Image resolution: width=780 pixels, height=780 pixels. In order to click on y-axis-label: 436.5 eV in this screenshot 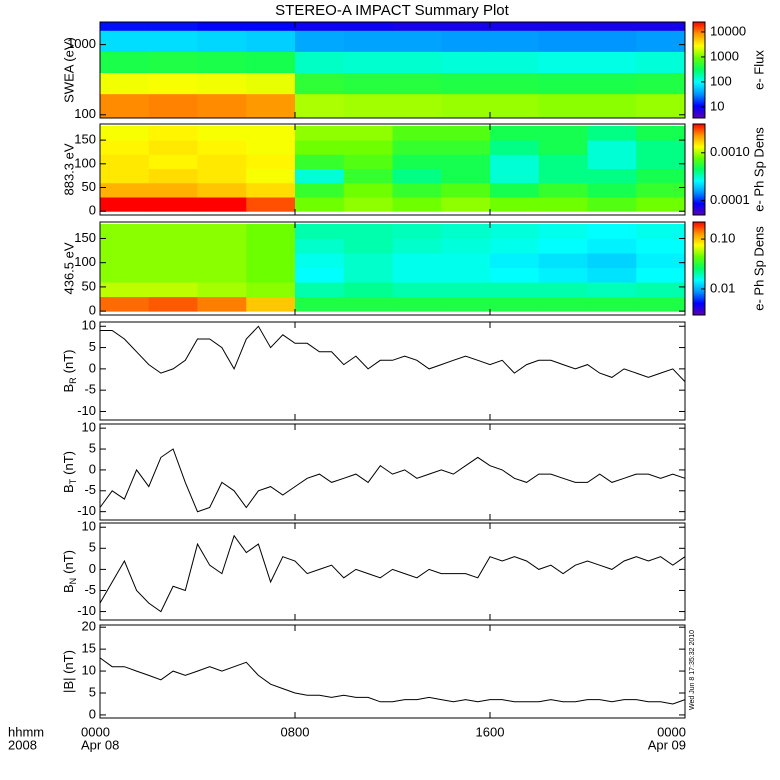, I will do `click(68, 268)`.